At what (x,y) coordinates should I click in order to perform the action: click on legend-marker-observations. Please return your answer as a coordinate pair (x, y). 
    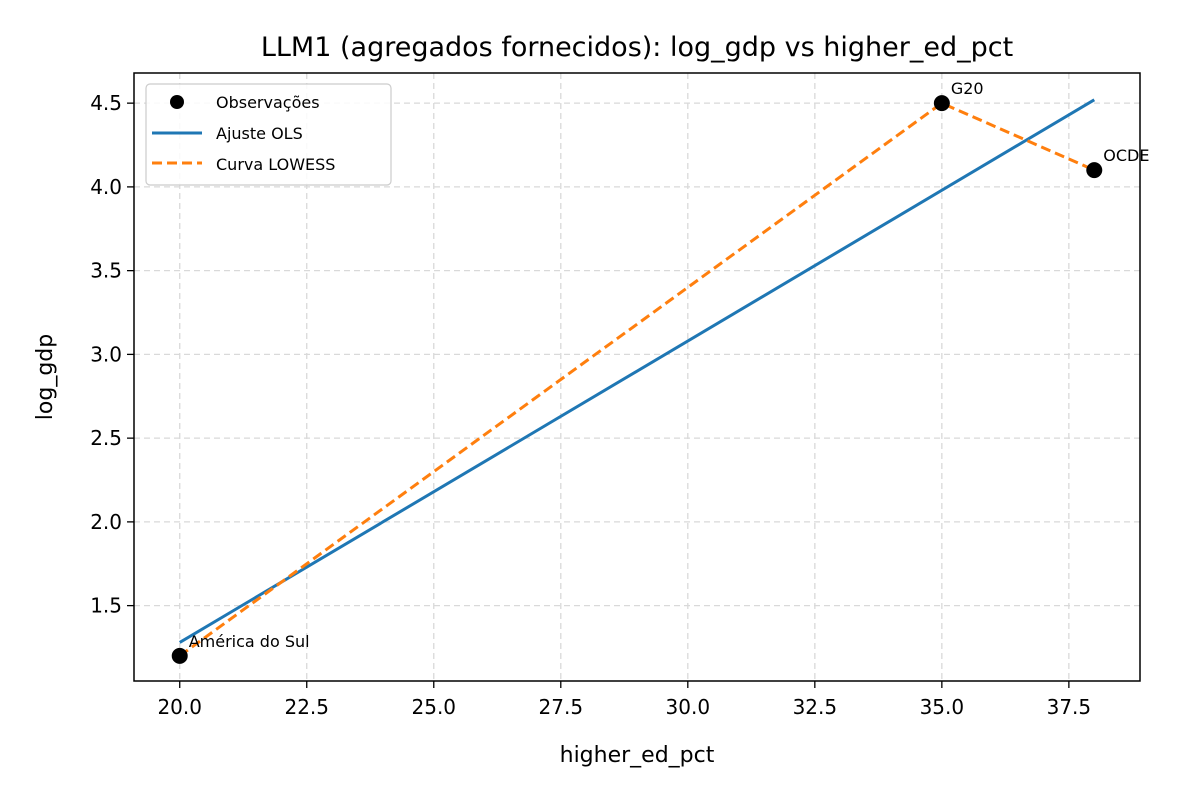
    Looking at the image, I should click on (177, 102).